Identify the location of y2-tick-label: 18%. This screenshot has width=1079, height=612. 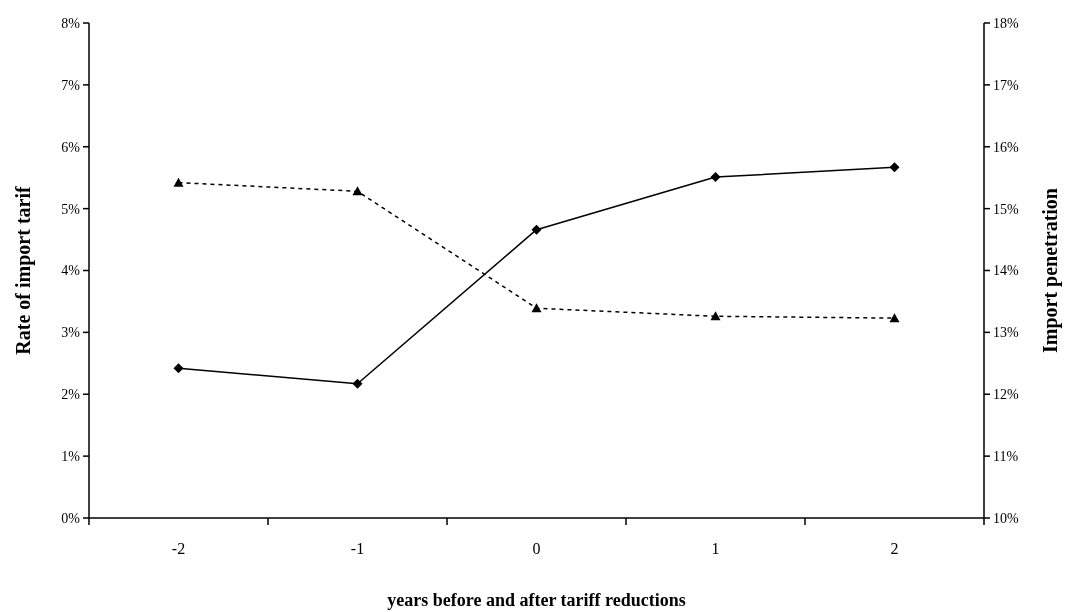
(1006, 23).